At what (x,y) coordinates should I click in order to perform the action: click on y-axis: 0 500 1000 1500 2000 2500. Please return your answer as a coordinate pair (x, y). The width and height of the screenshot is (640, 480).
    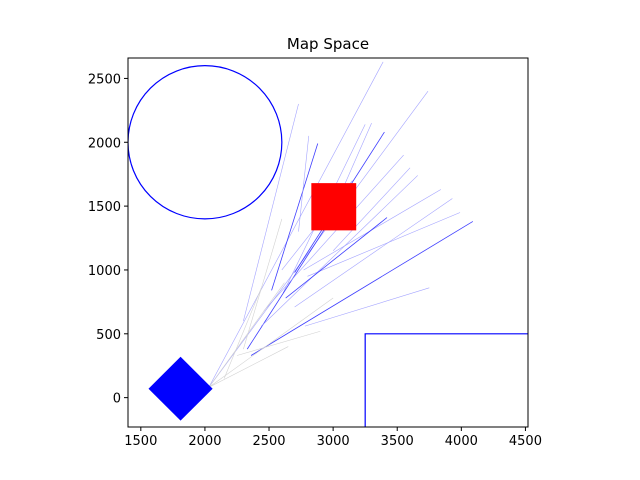
    Looking at the image, I should click on (108, 239).